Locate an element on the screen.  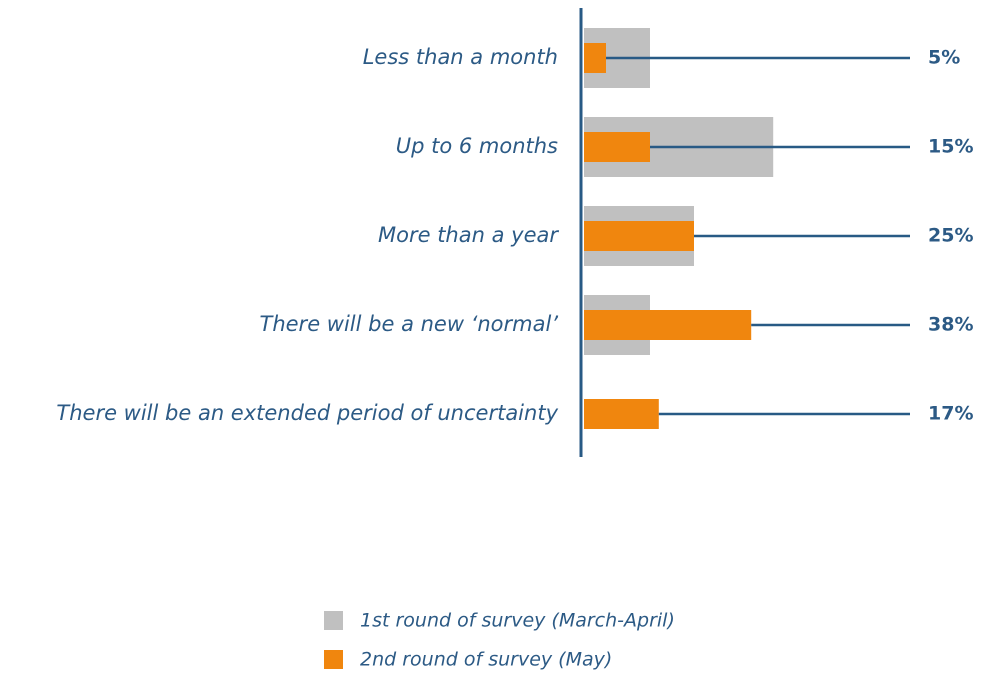
category-label: Less than a month is located at coordinates (460, 57).